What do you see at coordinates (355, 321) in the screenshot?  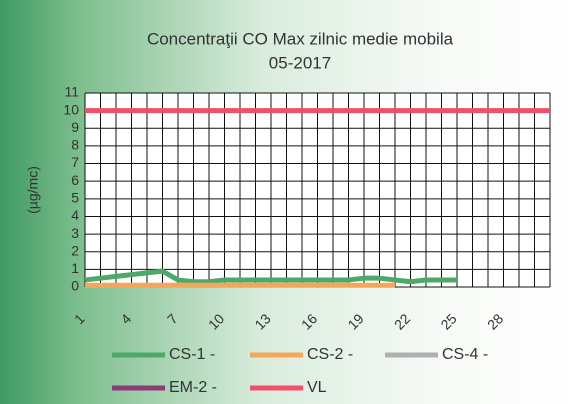 I see `x-tick-label: 19` at bounding box center [355, 321].